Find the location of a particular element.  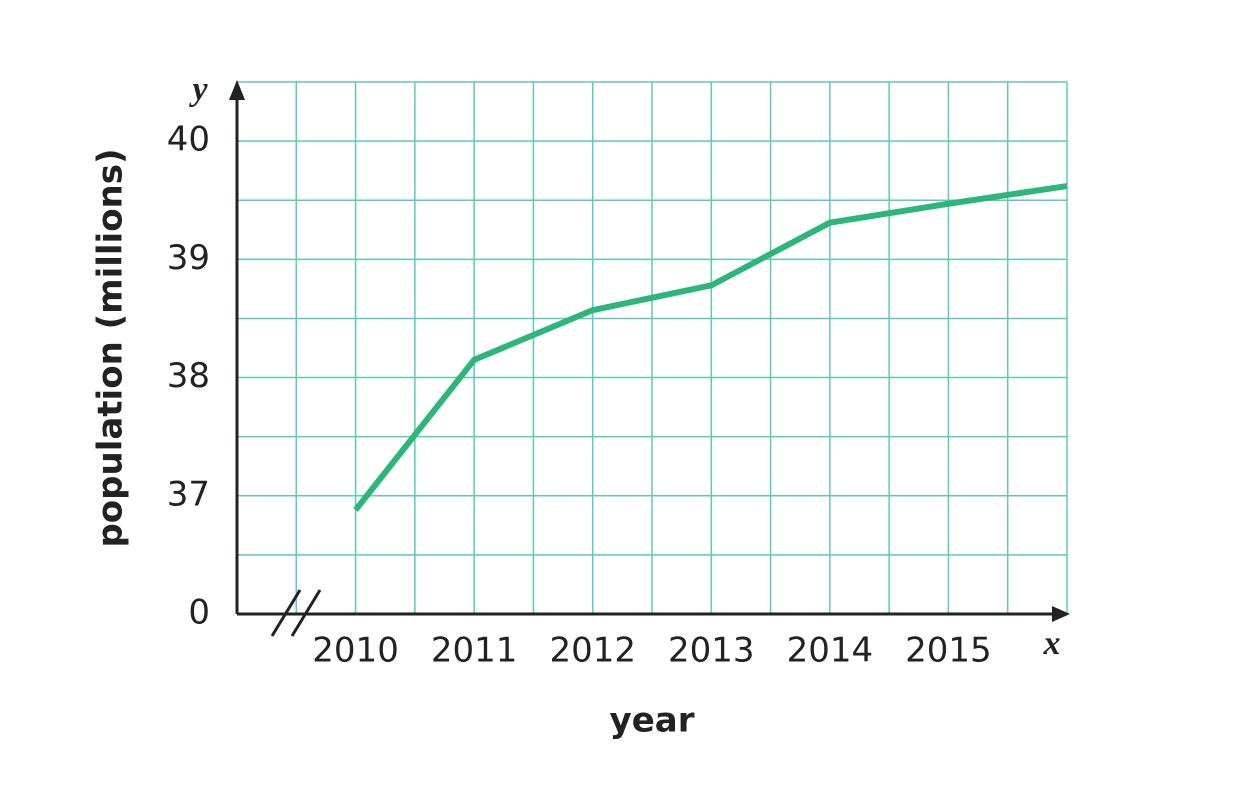

y-tick-label: 39 is located at coordinates (188, 258).